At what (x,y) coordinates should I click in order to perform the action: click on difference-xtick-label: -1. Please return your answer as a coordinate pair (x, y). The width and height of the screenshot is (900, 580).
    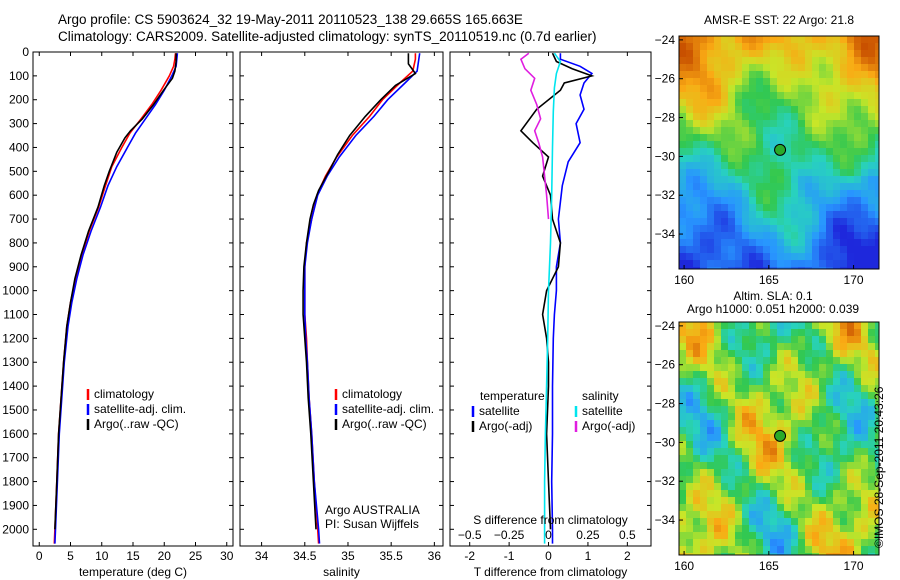
    Looking at the image, I should click on (509, 556).